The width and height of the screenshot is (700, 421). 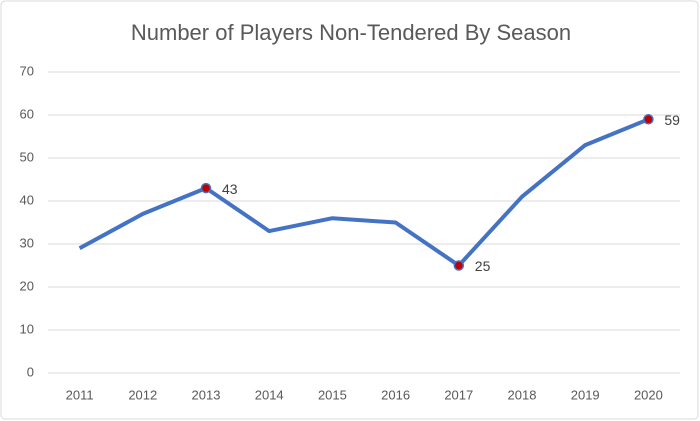 I want to click on data-label: 59, so click(x=672, y=120).